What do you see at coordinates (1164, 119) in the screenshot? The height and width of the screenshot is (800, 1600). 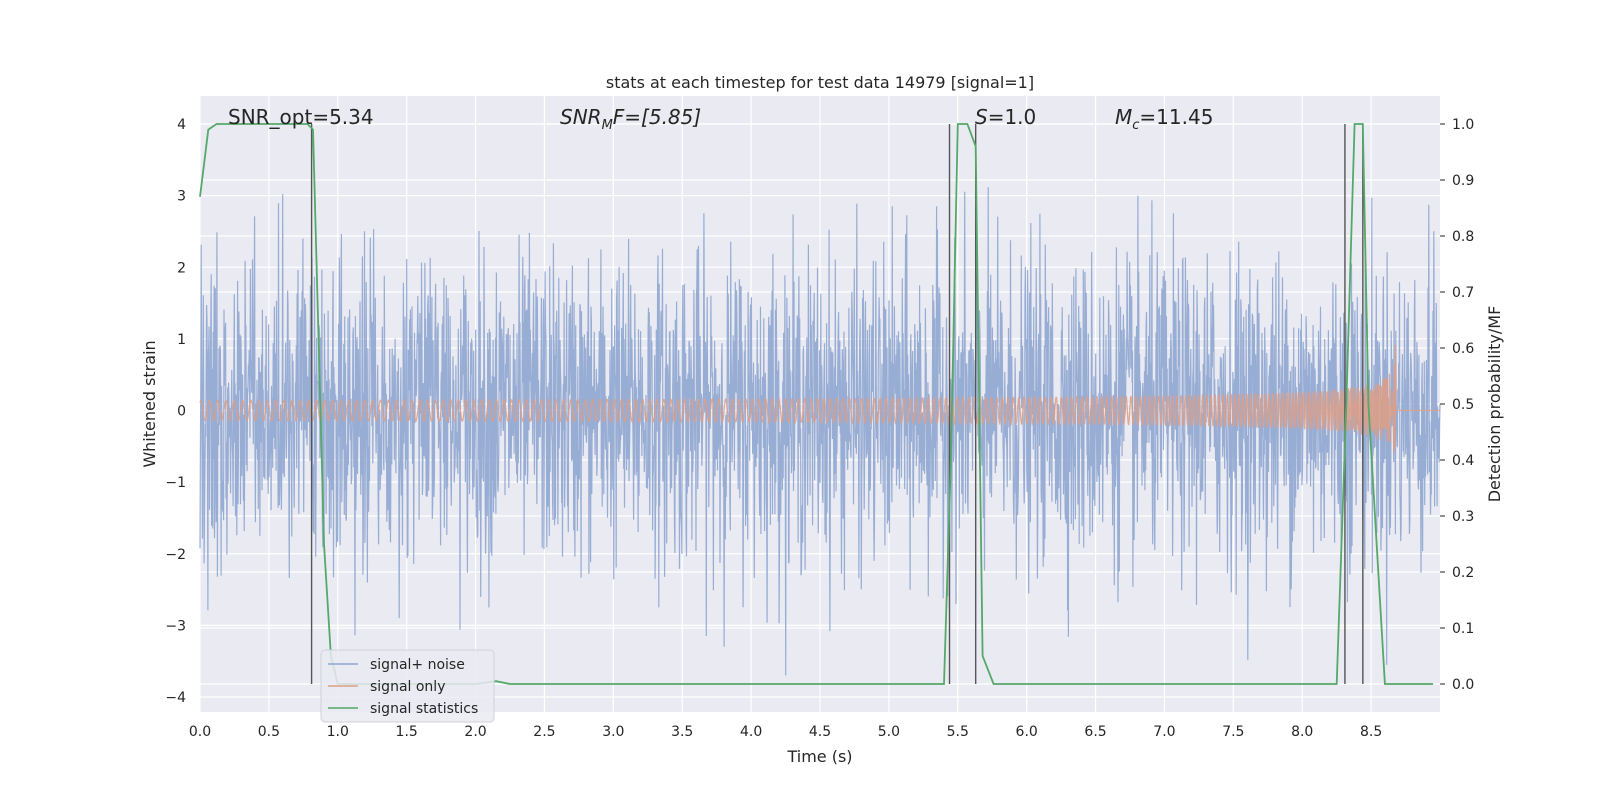 I see `annotation-mc: Mc=11.45` at bounding box center [1164, 119].